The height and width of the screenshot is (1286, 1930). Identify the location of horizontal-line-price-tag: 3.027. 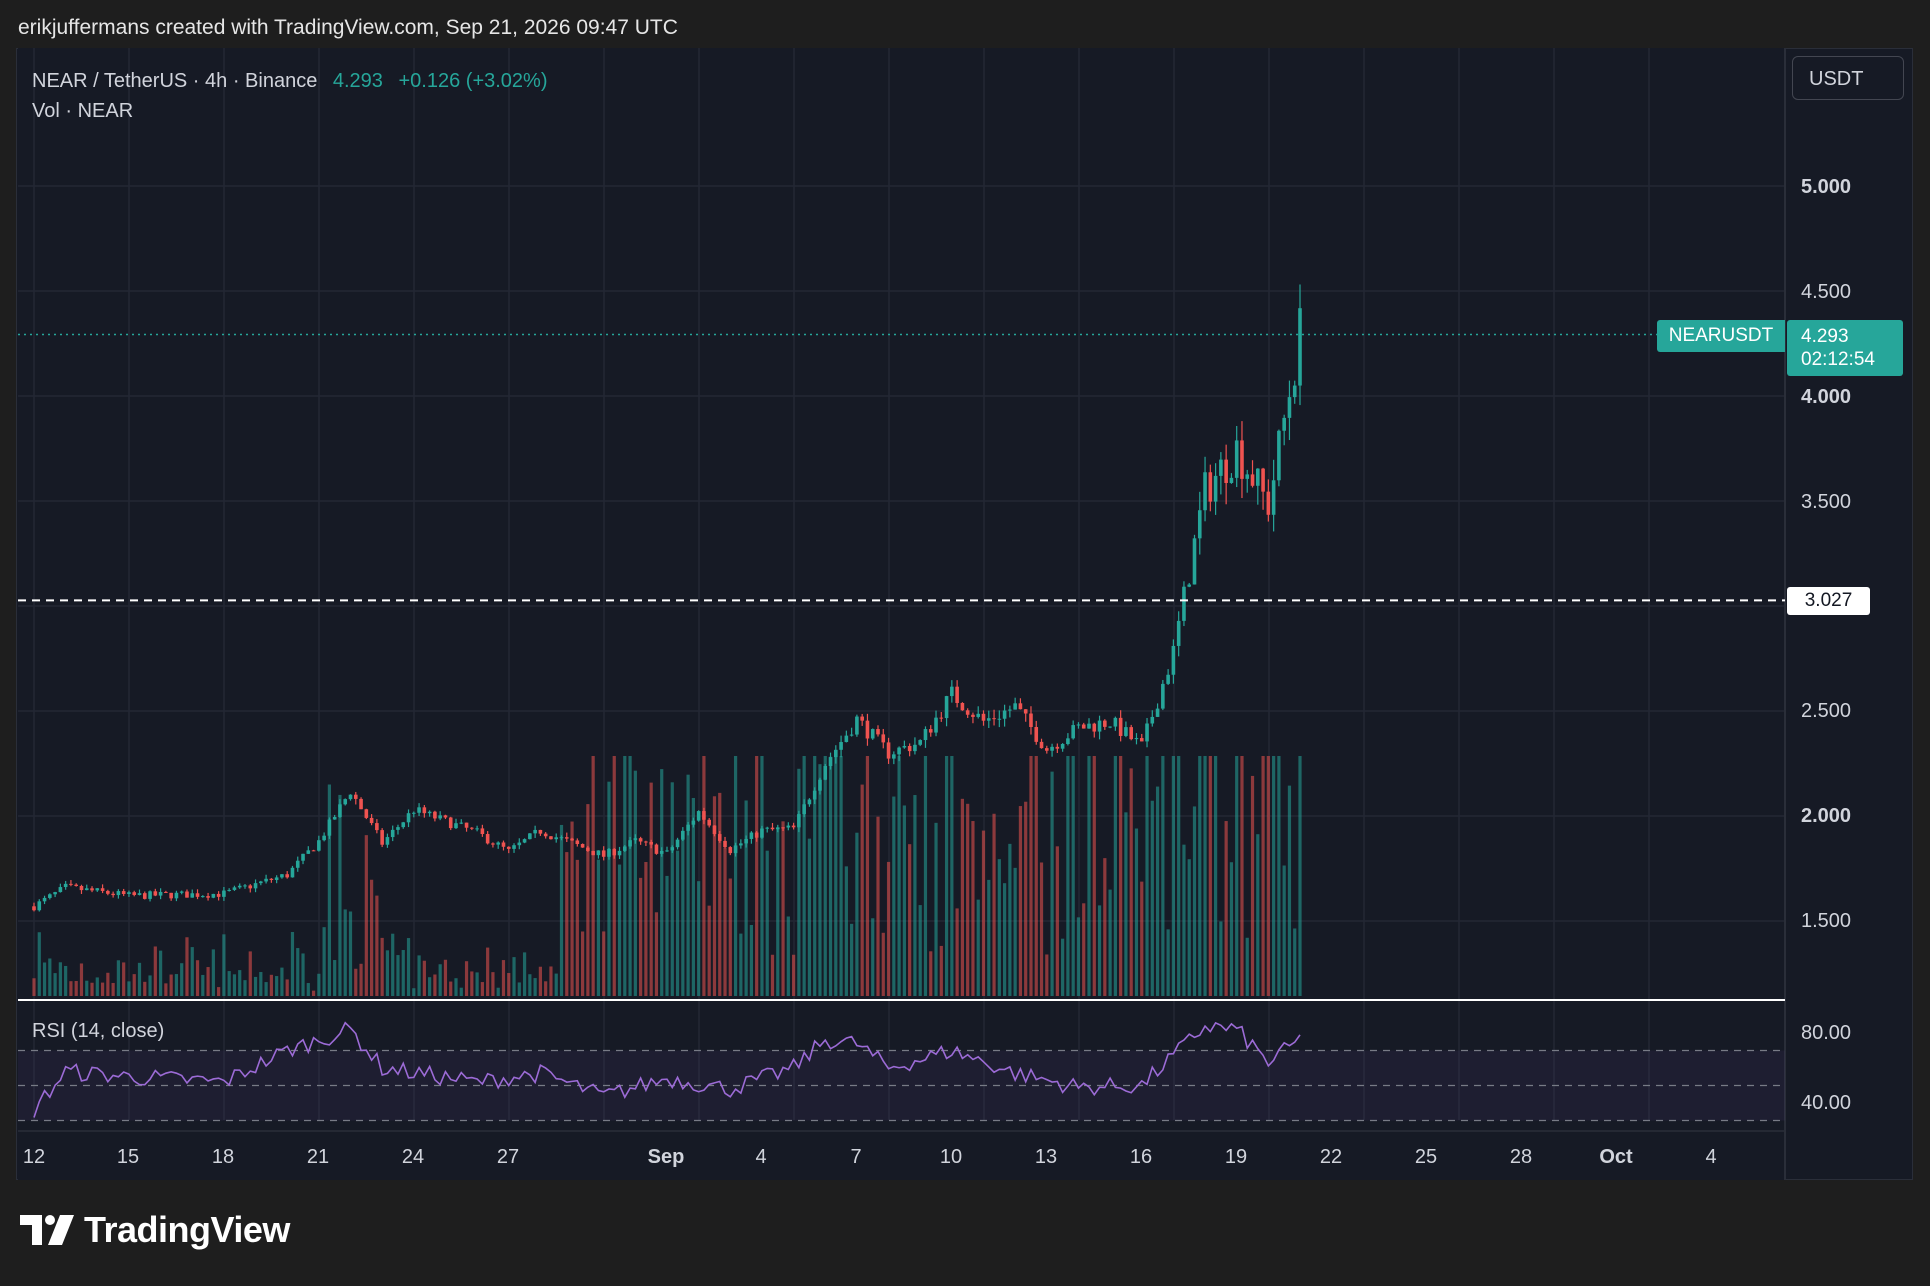
(1828, 601).